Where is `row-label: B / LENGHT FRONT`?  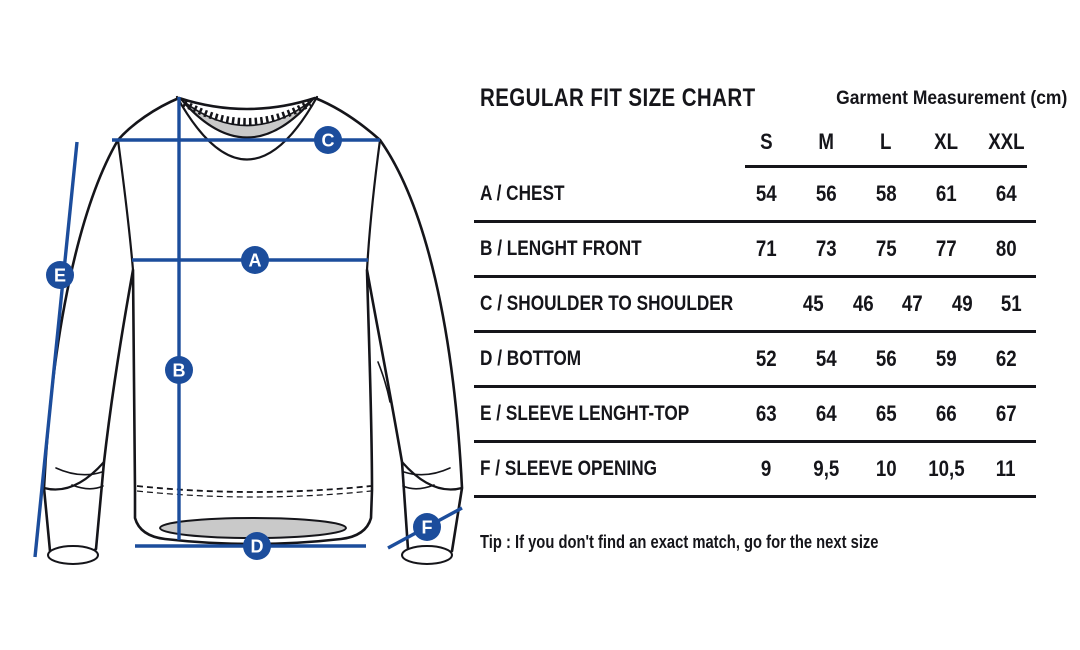
row-label: B / LENGHT FRONT is located at coordinates (561, 248).